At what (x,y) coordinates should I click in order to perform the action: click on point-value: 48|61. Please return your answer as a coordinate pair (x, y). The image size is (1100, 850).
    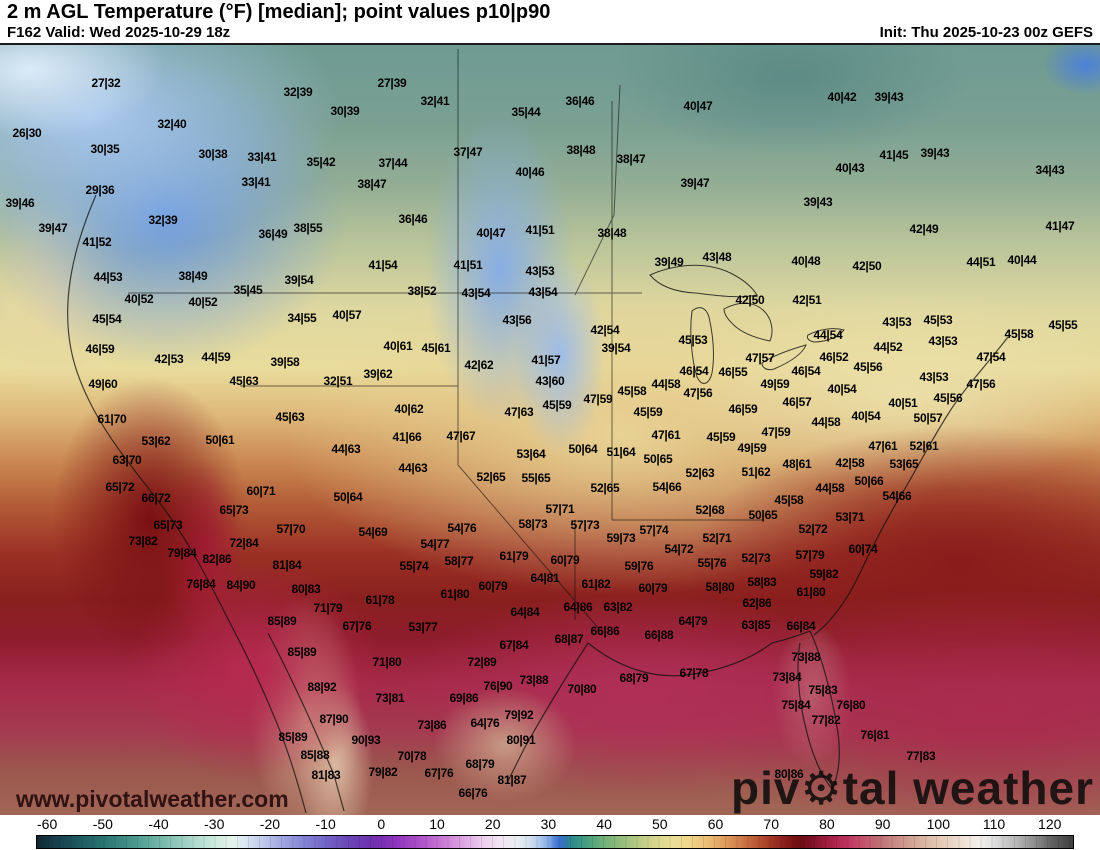
    Looking at the image, I should click on (797, 464).